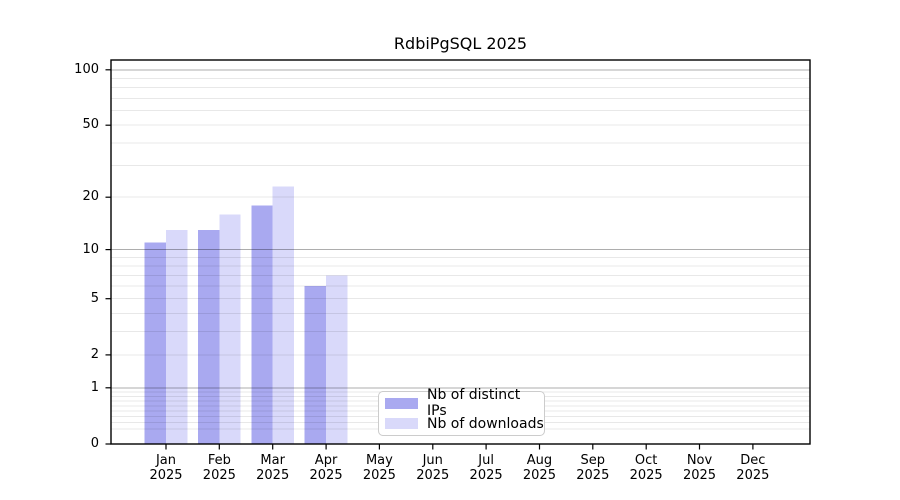 This screenshot has width=900, height=500. I want to click on legend: Nb of distinct IPs Nb of downloads, so click(461, 411).